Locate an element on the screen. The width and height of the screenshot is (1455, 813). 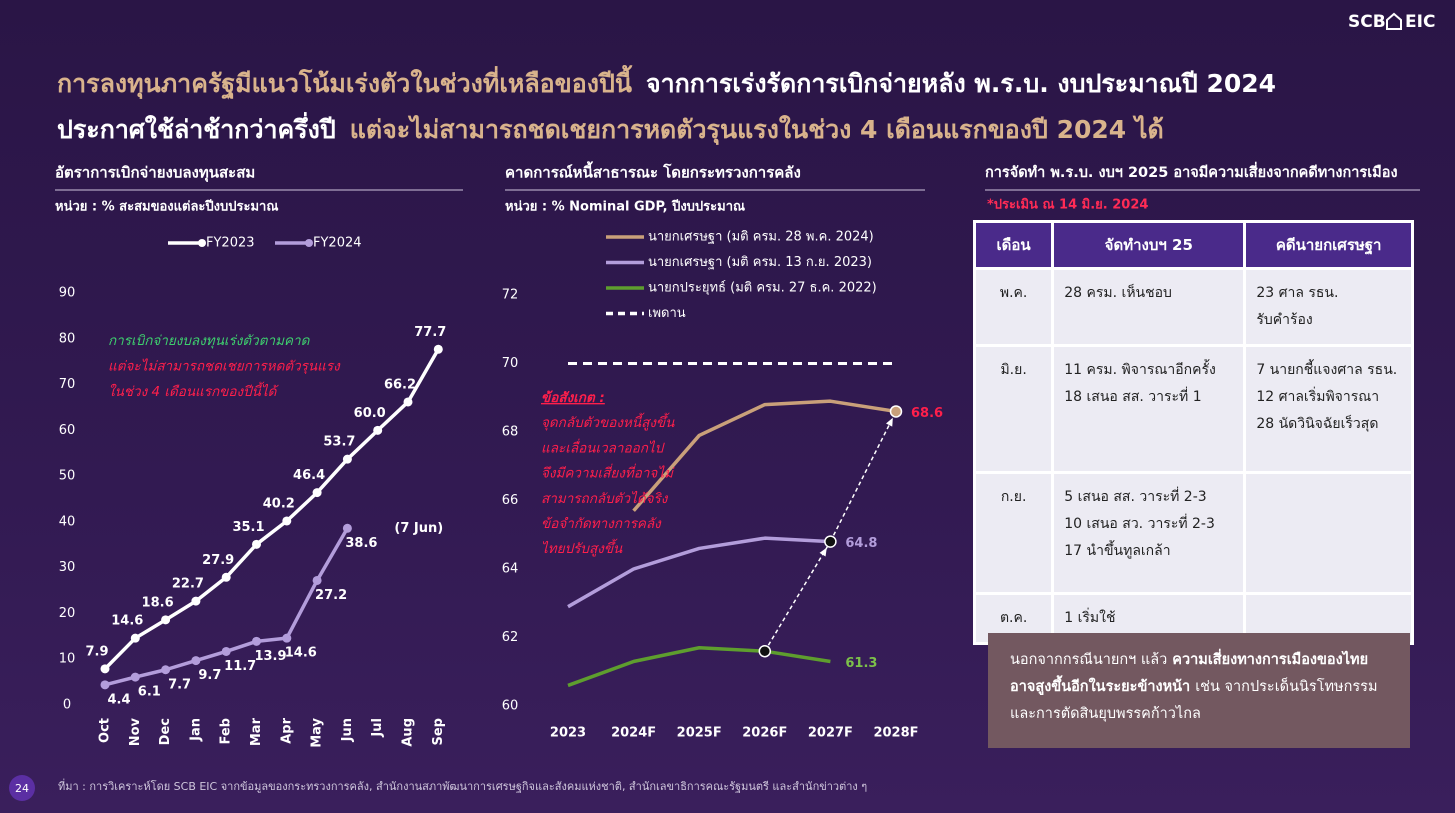
chart-title: อัตราการเบิกจ่ายงบลงทุนสะสม is located at coordinates (155, 173).